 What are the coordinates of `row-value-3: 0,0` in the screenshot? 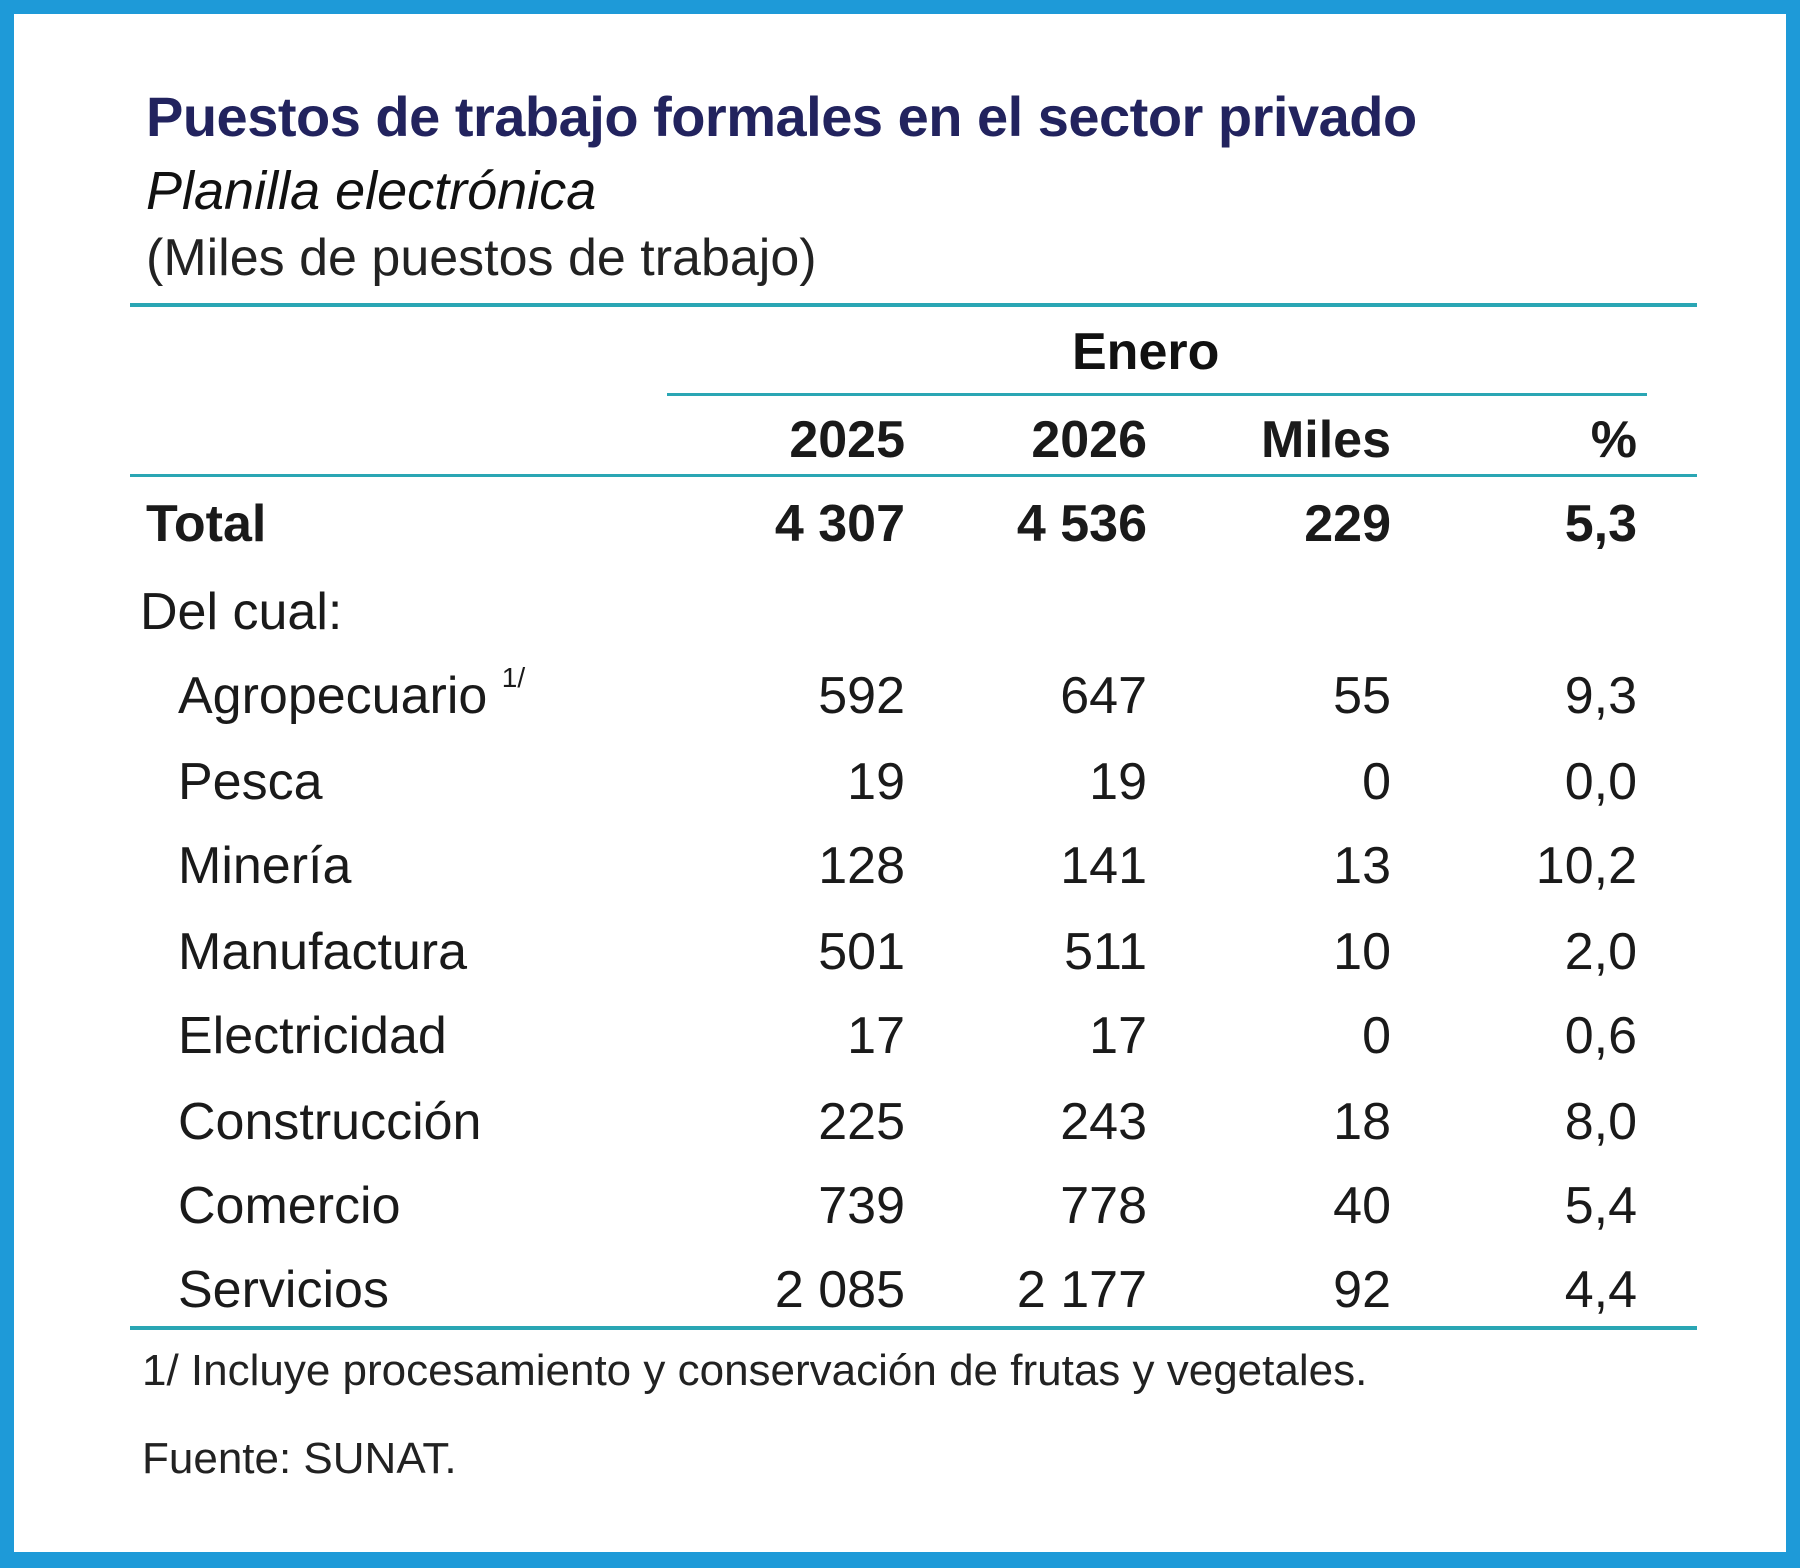 It's located at (1600, 782).